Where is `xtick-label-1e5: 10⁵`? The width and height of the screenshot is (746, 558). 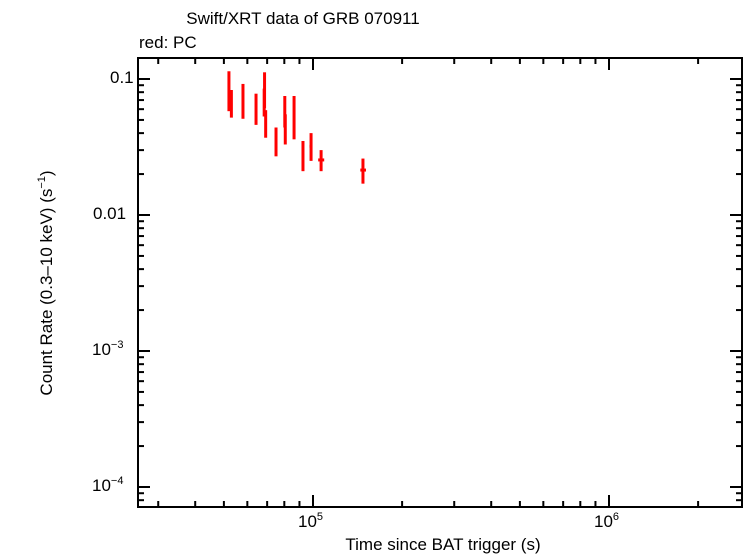 xtick-label-1e5: 10⁵ is located at coordinates (311, 521).